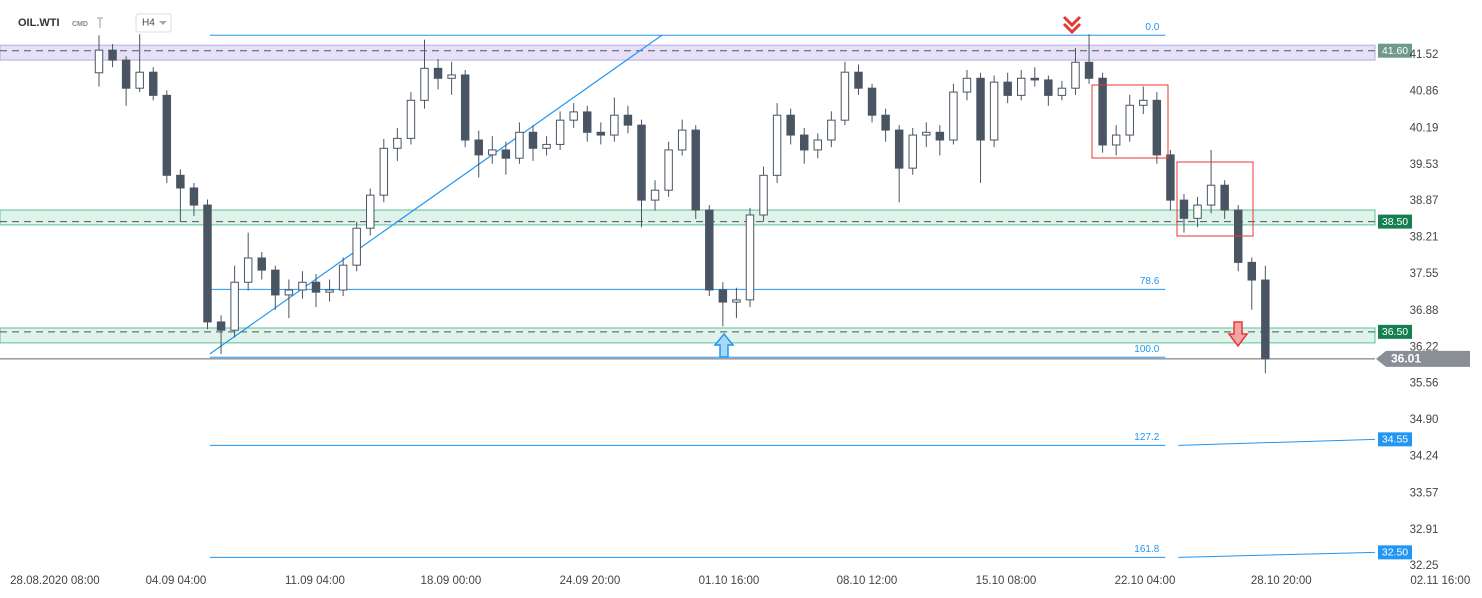  Describe the element at coordinates (1281, 581) in the screenshot. I see `x-tick-label: 28.10 20:00` at that location.